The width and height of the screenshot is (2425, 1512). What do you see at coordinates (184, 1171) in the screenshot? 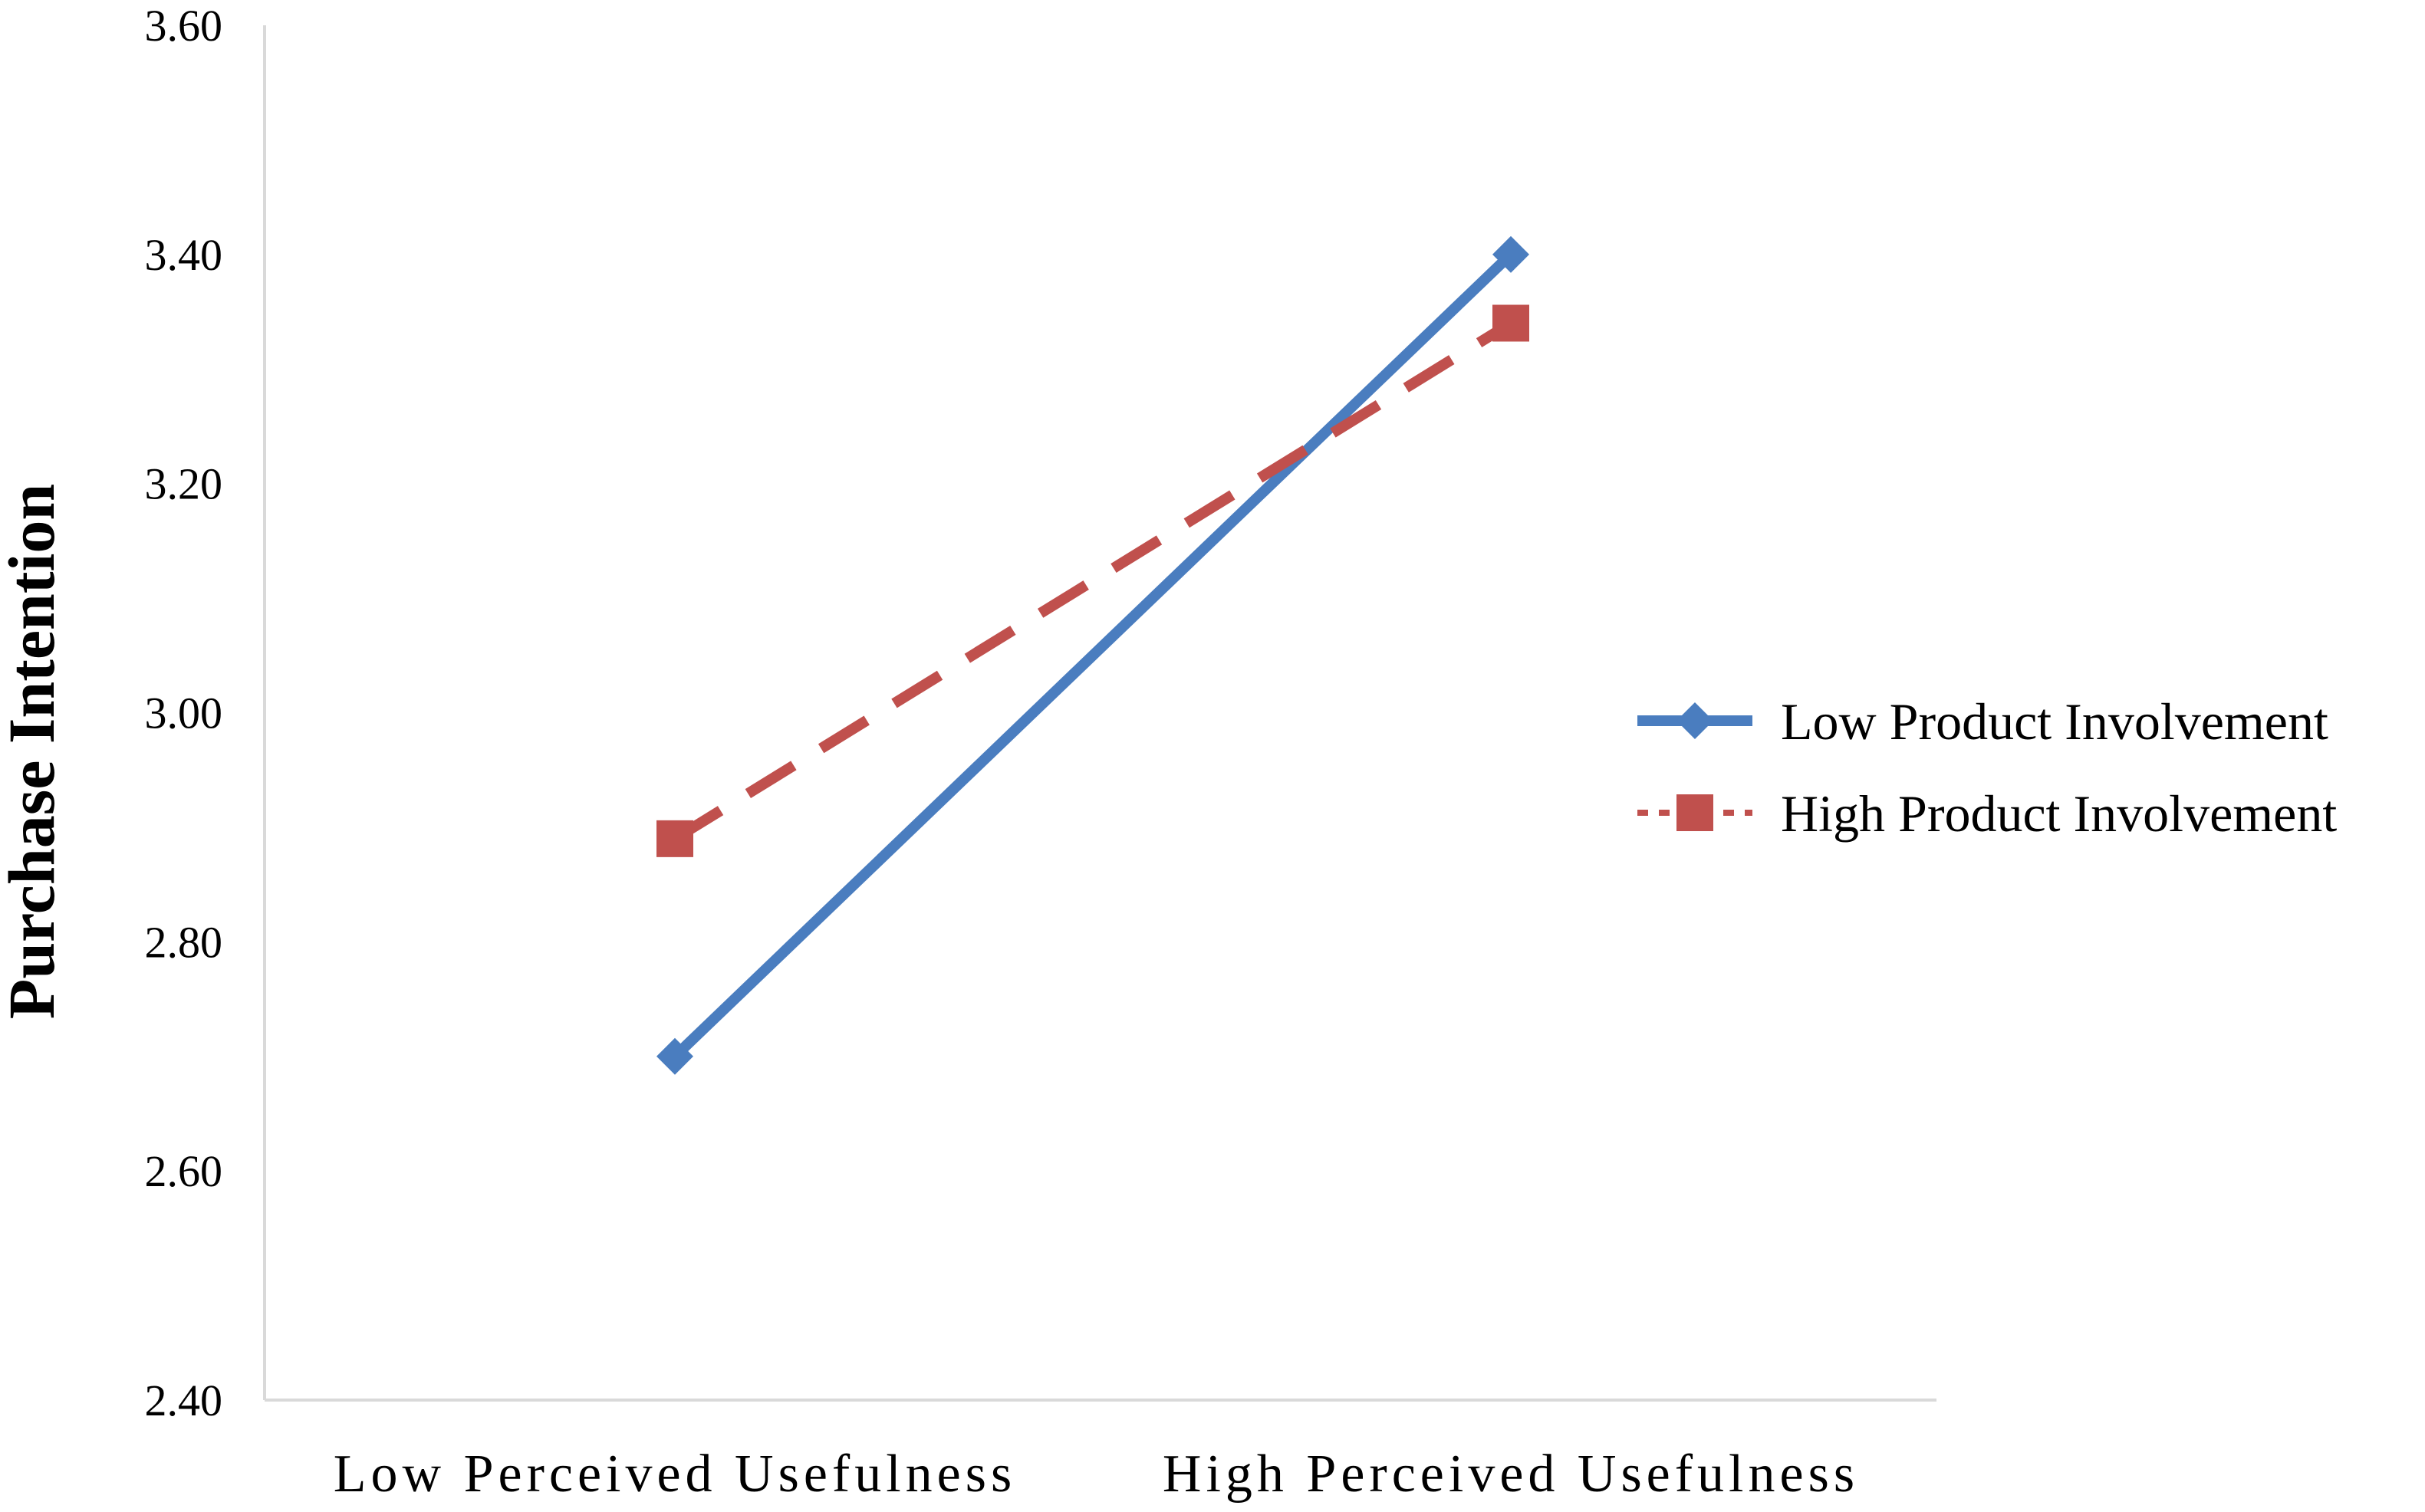
I see `y-tick-label: 2.60` at bounding box center [184, 1171].